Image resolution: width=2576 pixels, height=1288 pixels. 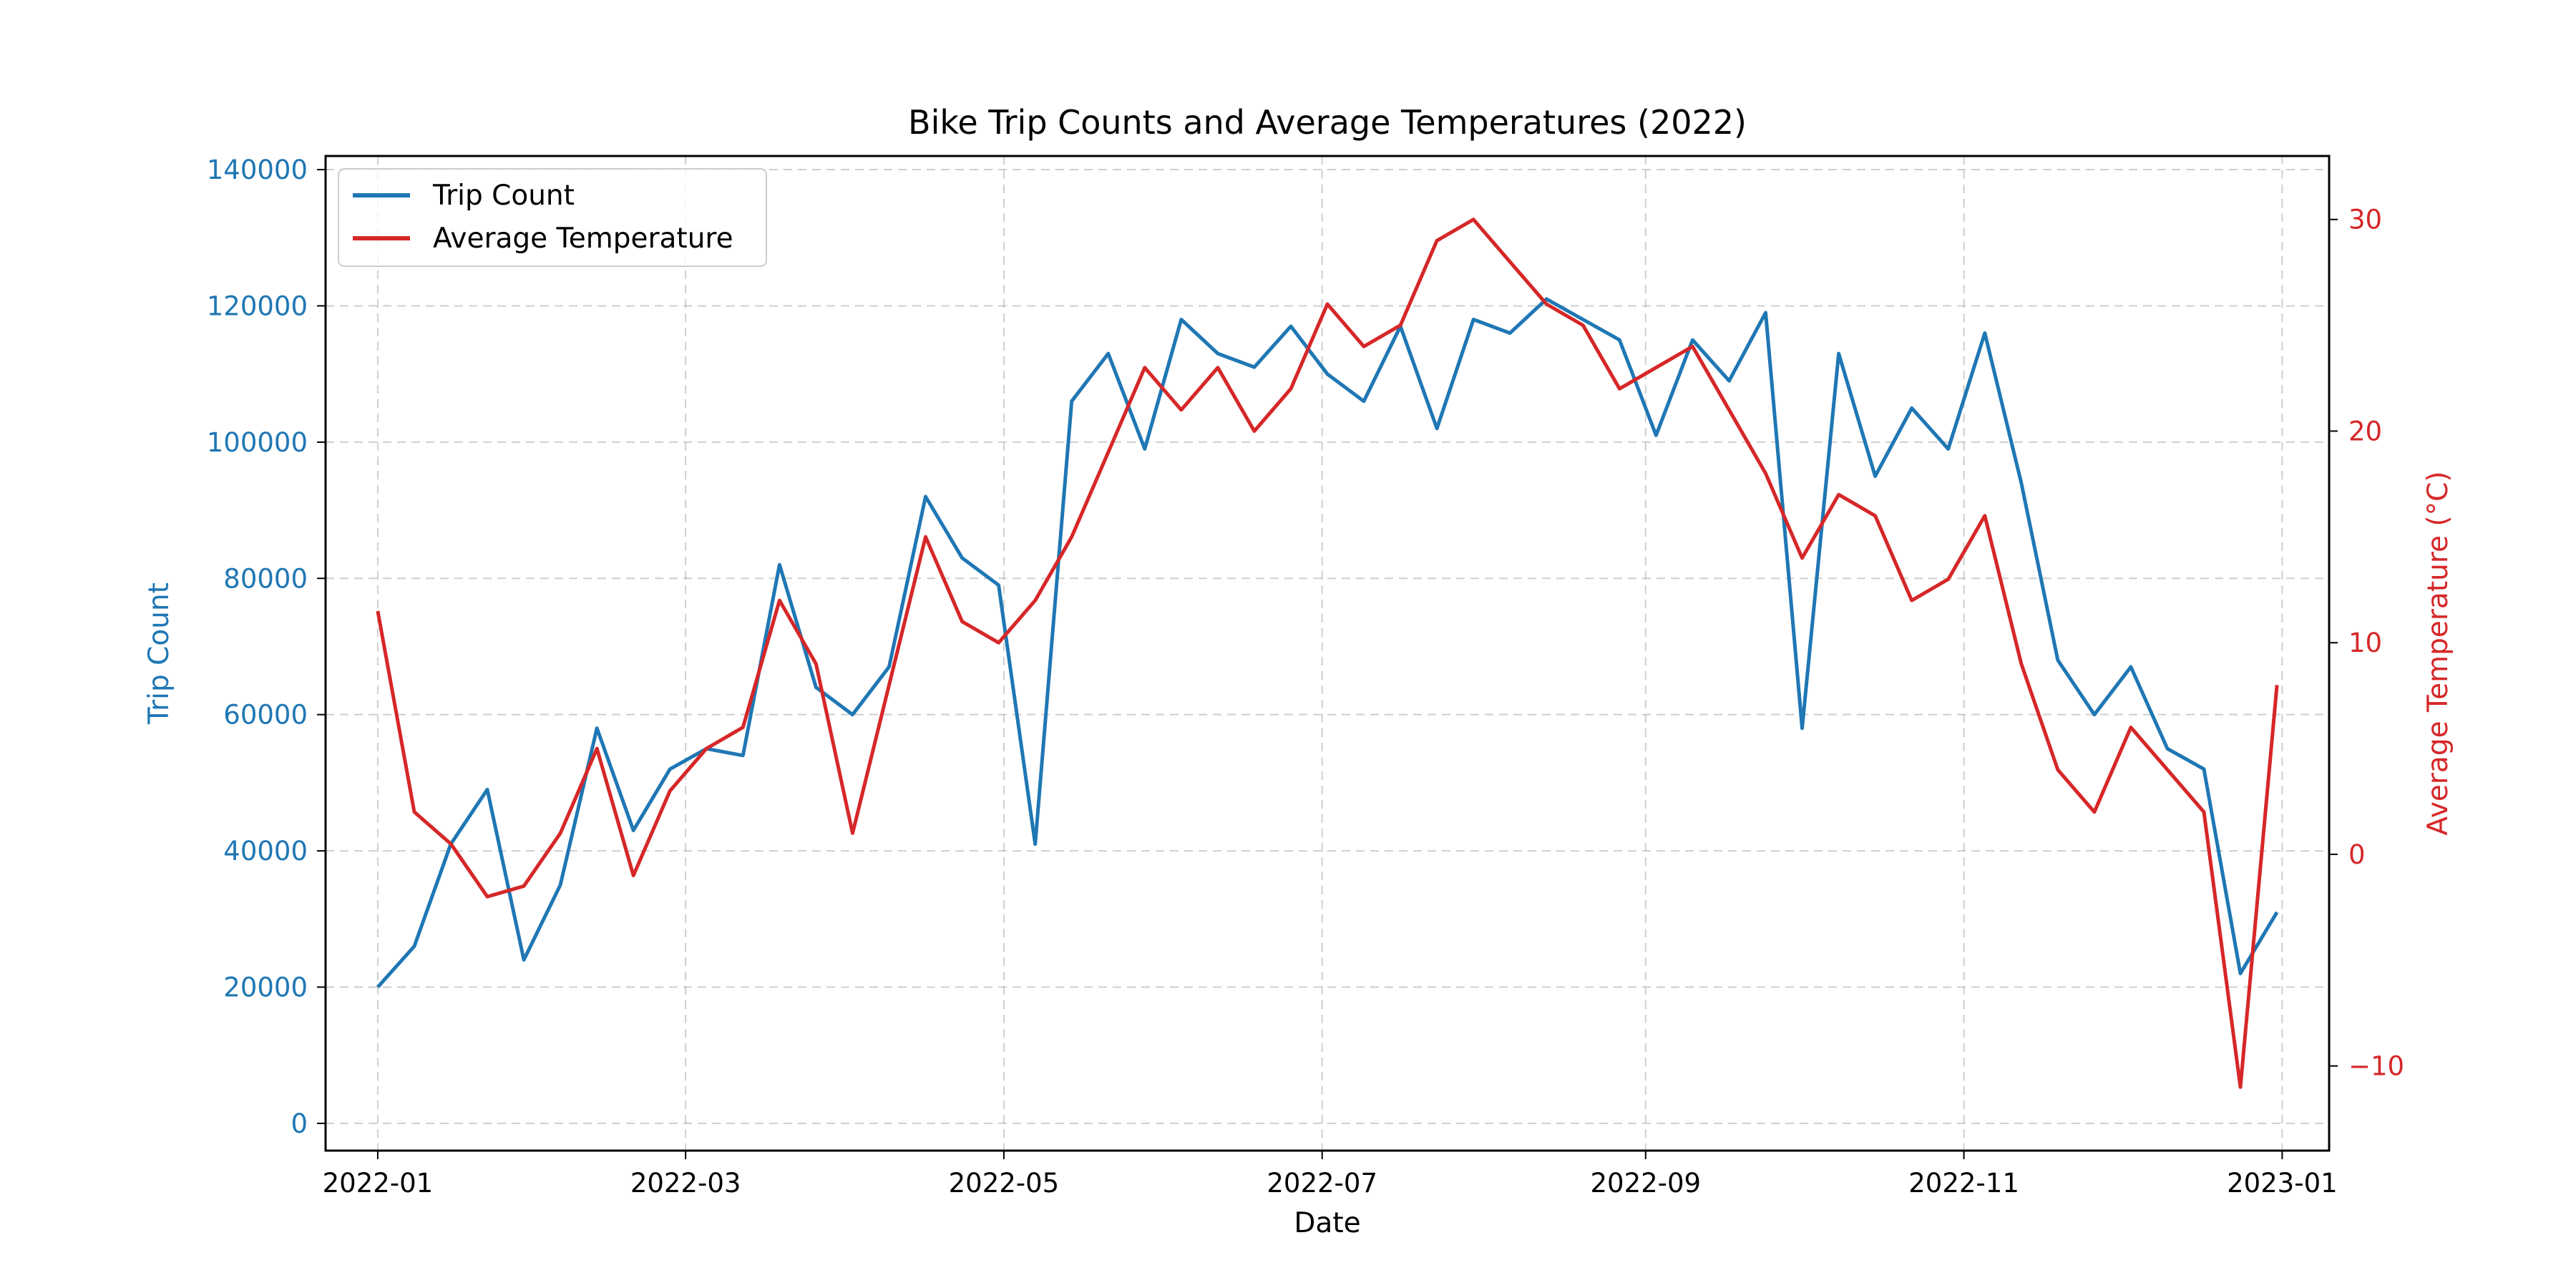 What do you see at coordinates (265, 715) in the screenshot?
I see `y-left-tick-label: 60000` at bounding box center [265, 715].